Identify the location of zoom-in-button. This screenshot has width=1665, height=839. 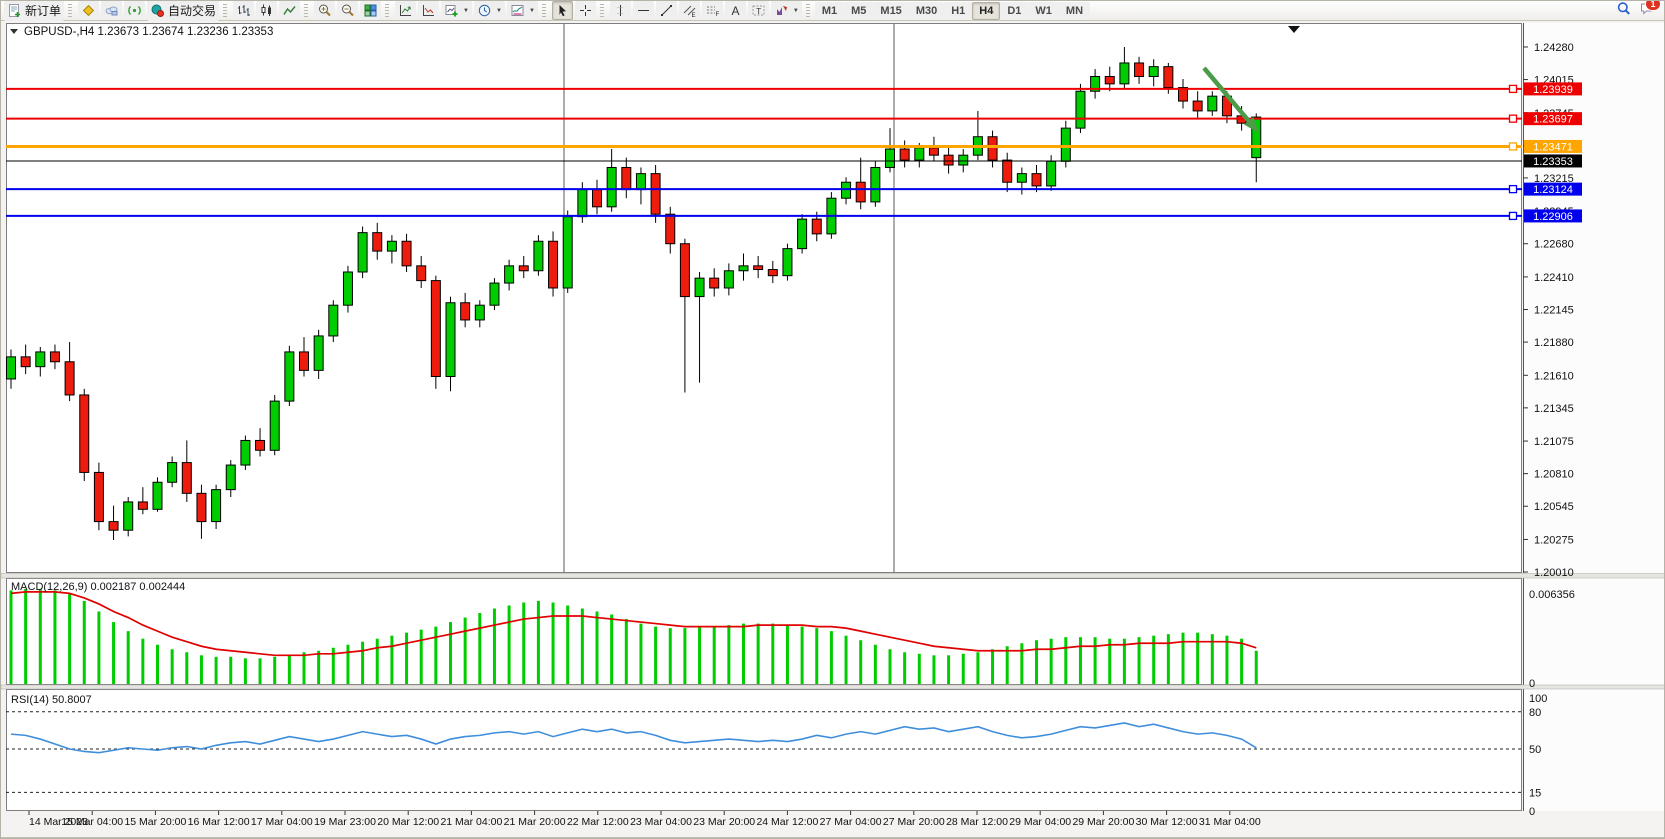
(325, 10).